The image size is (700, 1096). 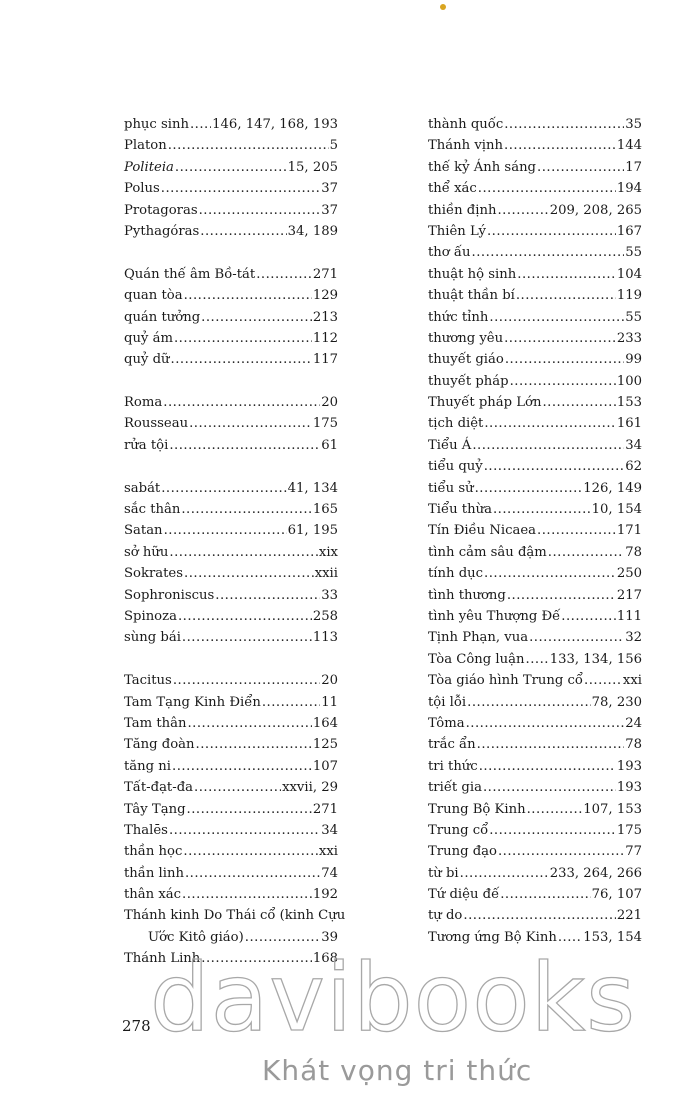 What do you see at coordinates (147, 766) in the screenshot?
I see `entry-term: tăng ni` at bounding box center [147, 766].